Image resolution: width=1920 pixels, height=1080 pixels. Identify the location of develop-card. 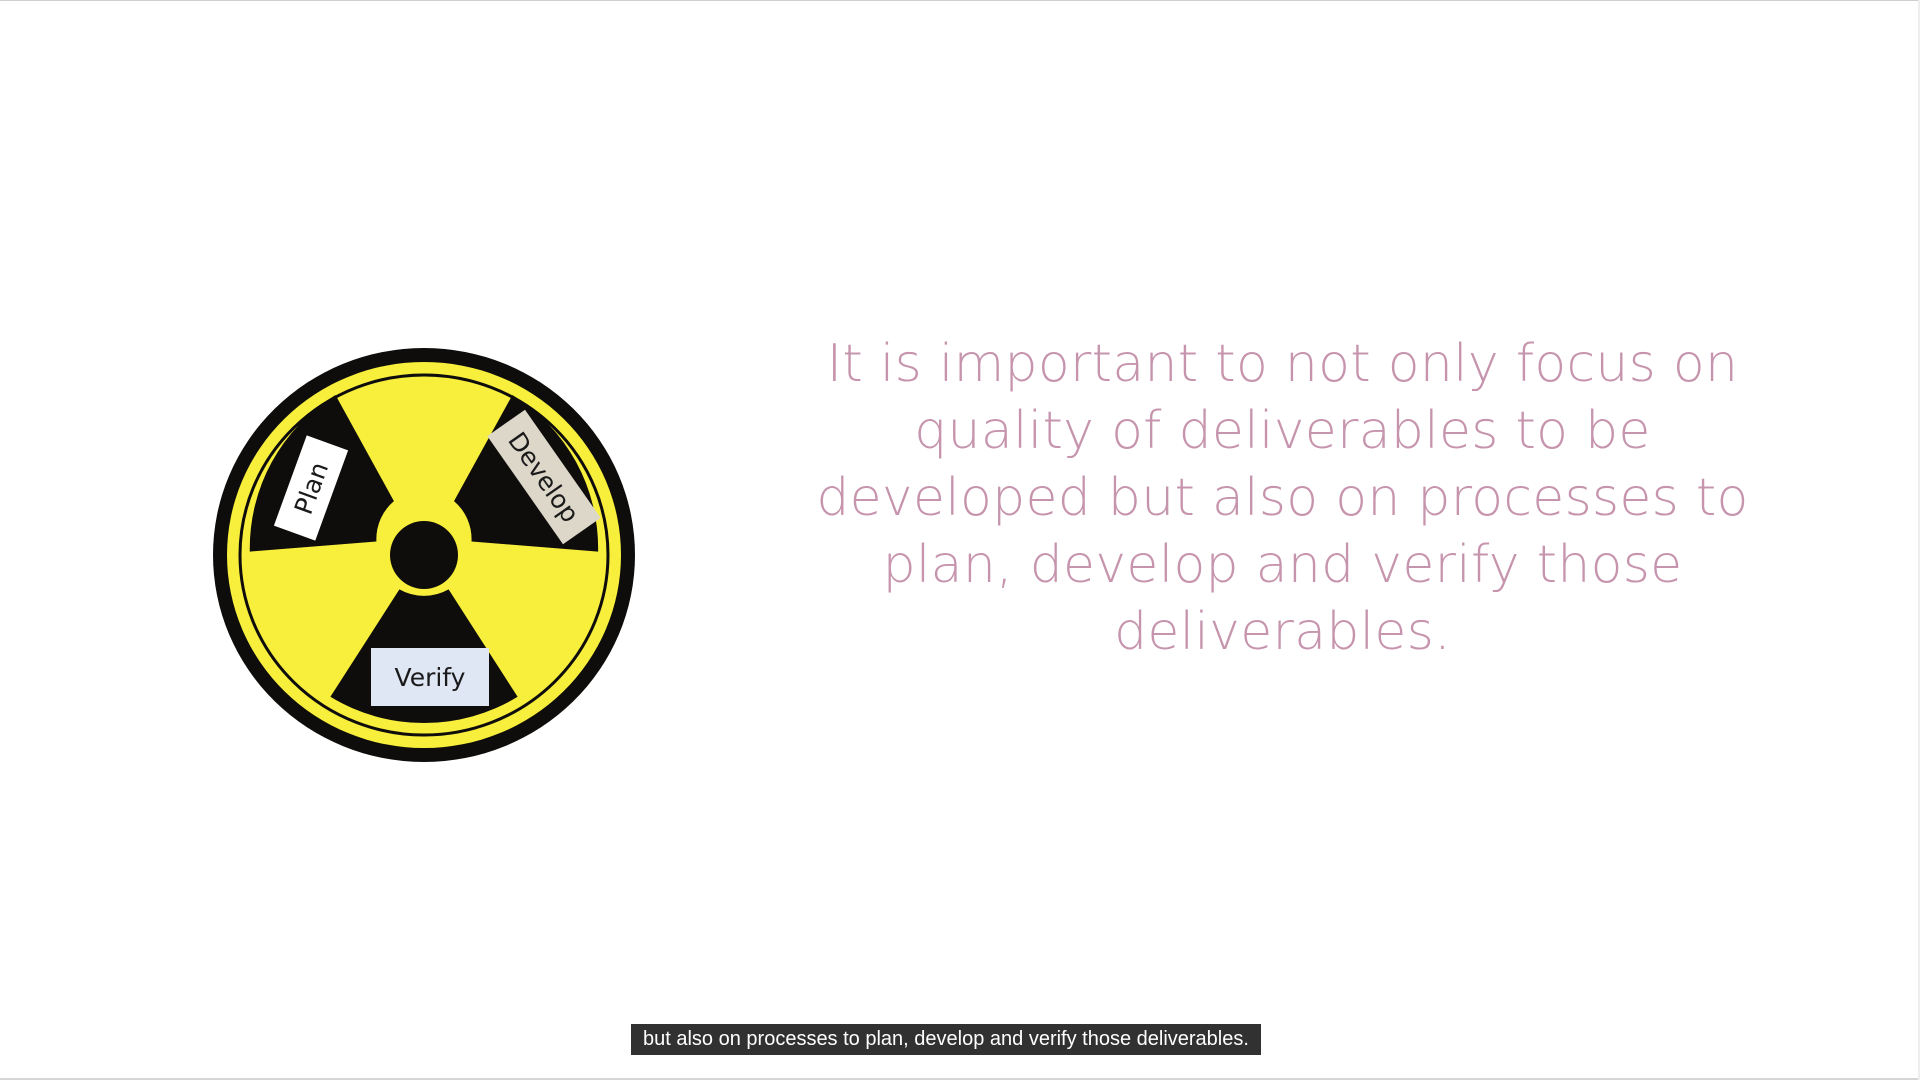
(544, 477).